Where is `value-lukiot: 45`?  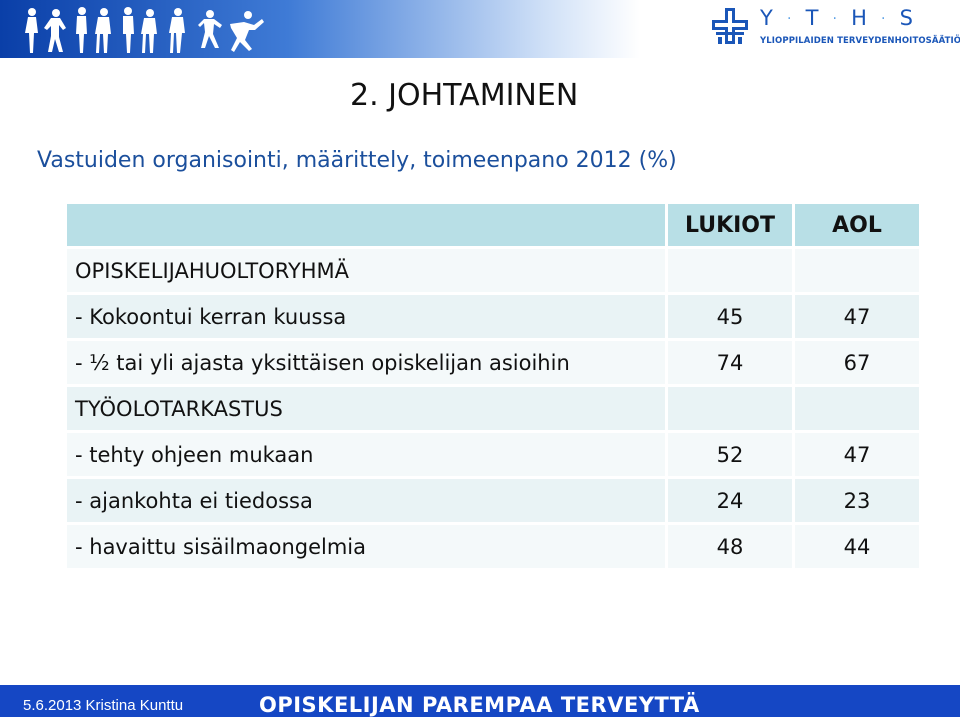
value-lukiot: 45 is located at coordinates (730, 316).